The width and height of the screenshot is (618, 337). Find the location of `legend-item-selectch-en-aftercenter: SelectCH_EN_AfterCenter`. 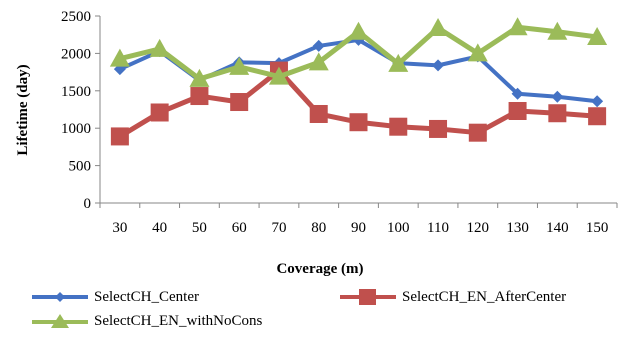

legend-item-selectch-en-aftercenter: SelectCH_EN_AfterCenter is located at coordinates (452, 297).